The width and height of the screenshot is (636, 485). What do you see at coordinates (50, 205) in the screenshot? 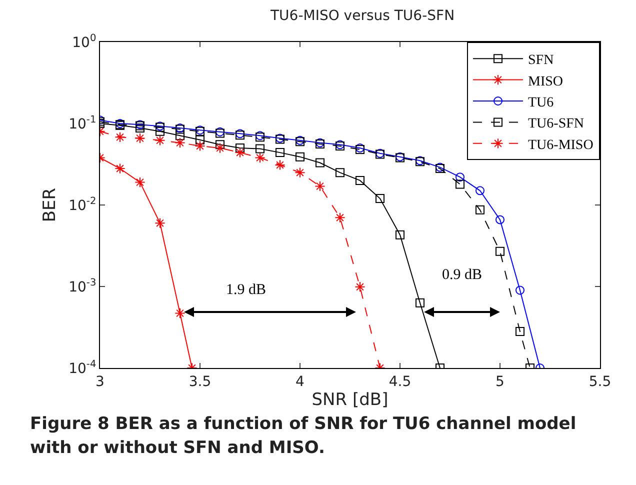
I see `y-axis-title: BER` at bounding box center [50, 205].